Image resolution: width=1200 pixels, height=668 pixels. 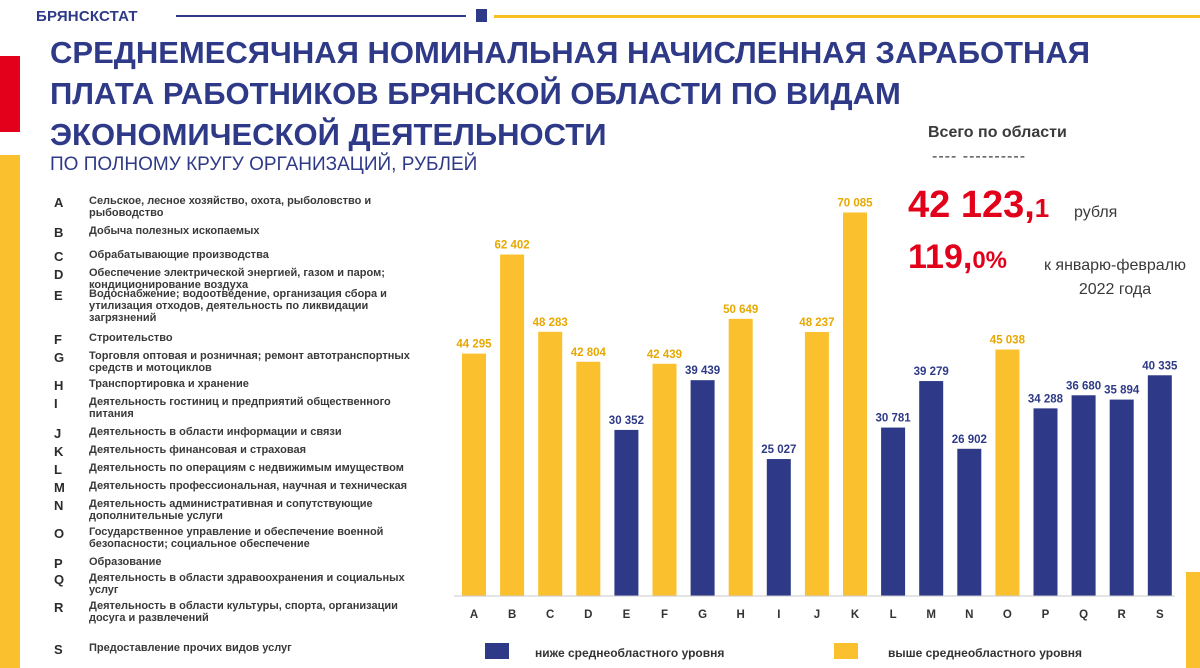 What do you see at coordinates (1007, 472) in the screenshot?
I see `bar-o` at bounding box center [1007, 472].